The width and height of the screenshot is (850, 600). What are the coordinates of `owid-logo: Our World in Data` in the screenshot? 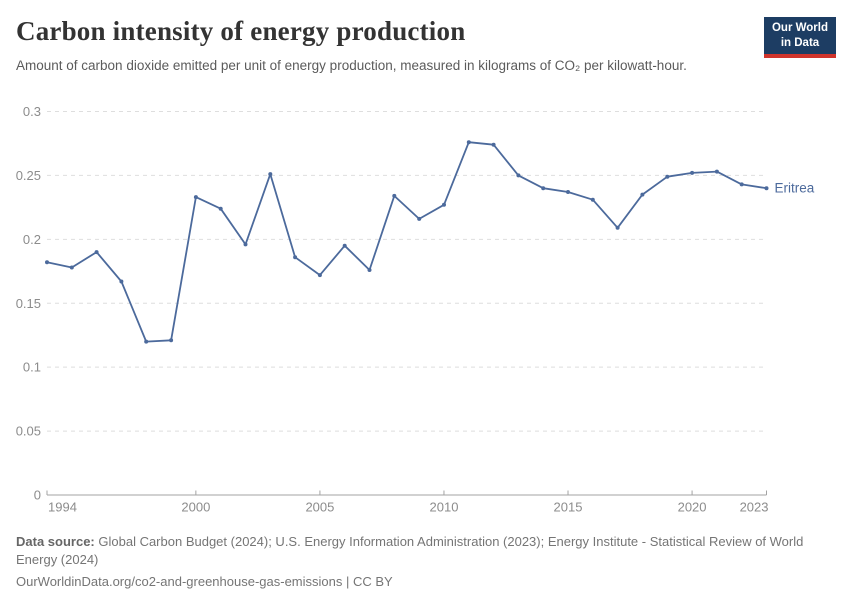 It's located at (800, 37).